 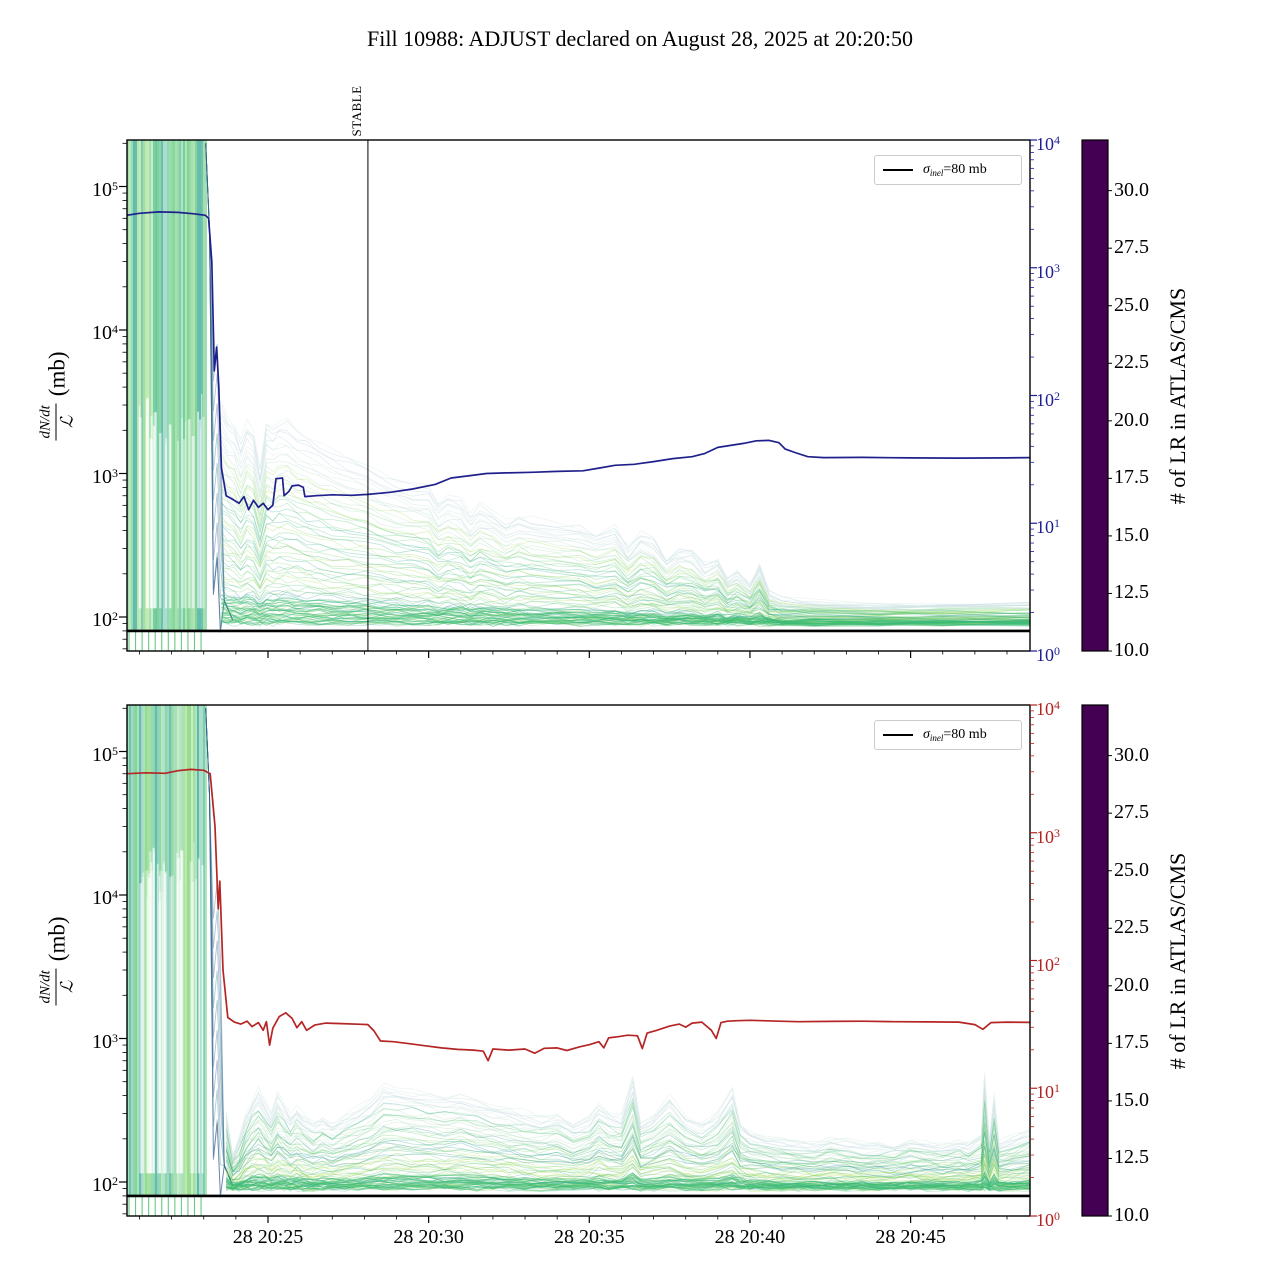 What do you see at coordinates (1095, 395) in the screenshot?
I see `top-colorbar` at bounding box center [1095, 395].